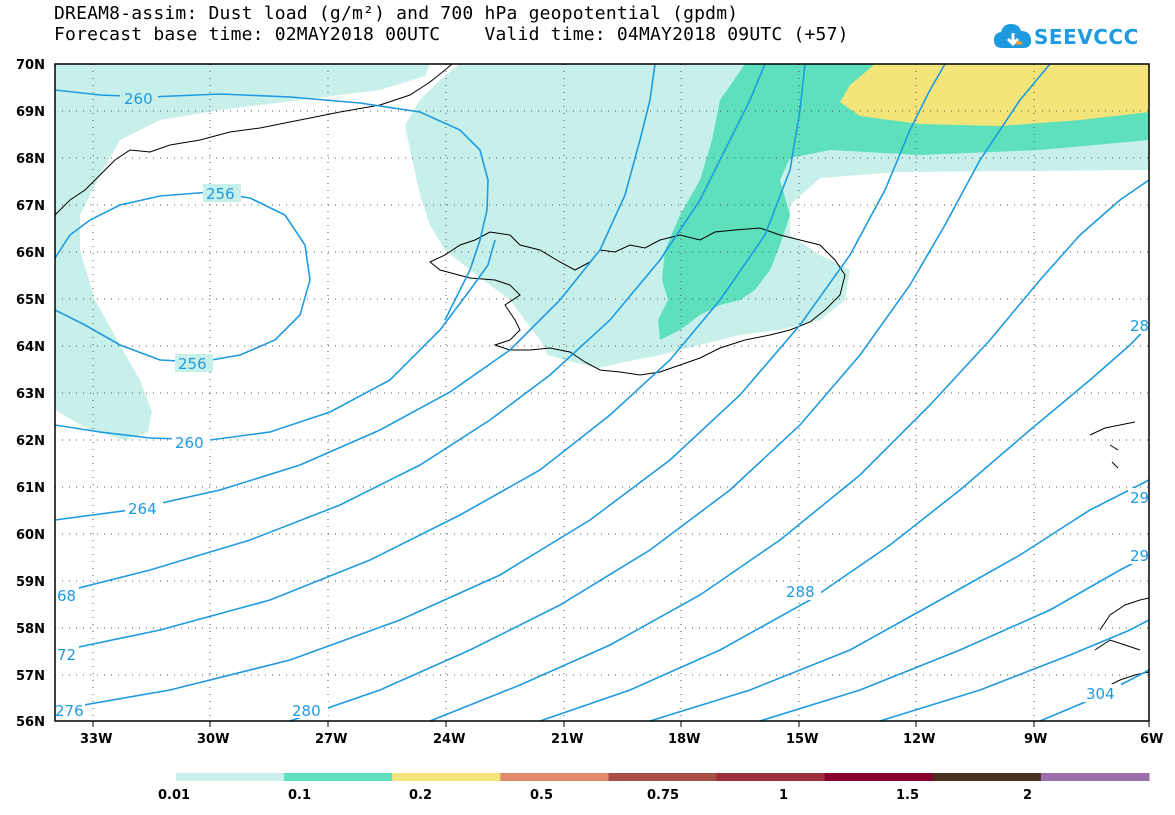 The width and height of the screenshot is (1175, 815). What do you see at coordinates (66, 655) in the screenshot?
I see `contour-label-272: 72` at bounding box center [66, 655].